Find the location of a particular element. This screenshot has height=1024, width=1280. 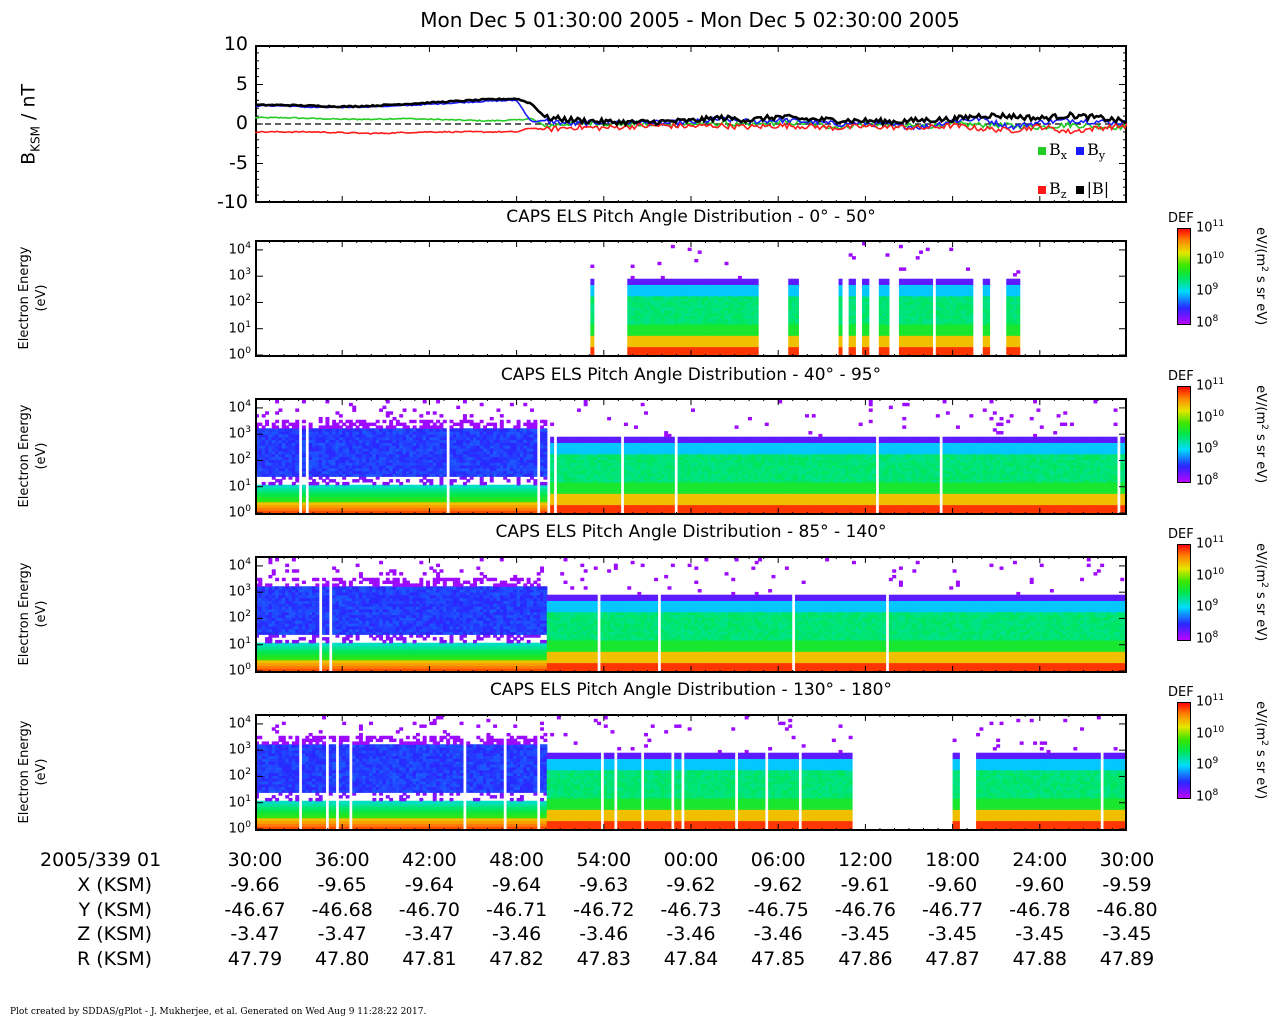

bx-label: B is located at coordinates (1055, 149).